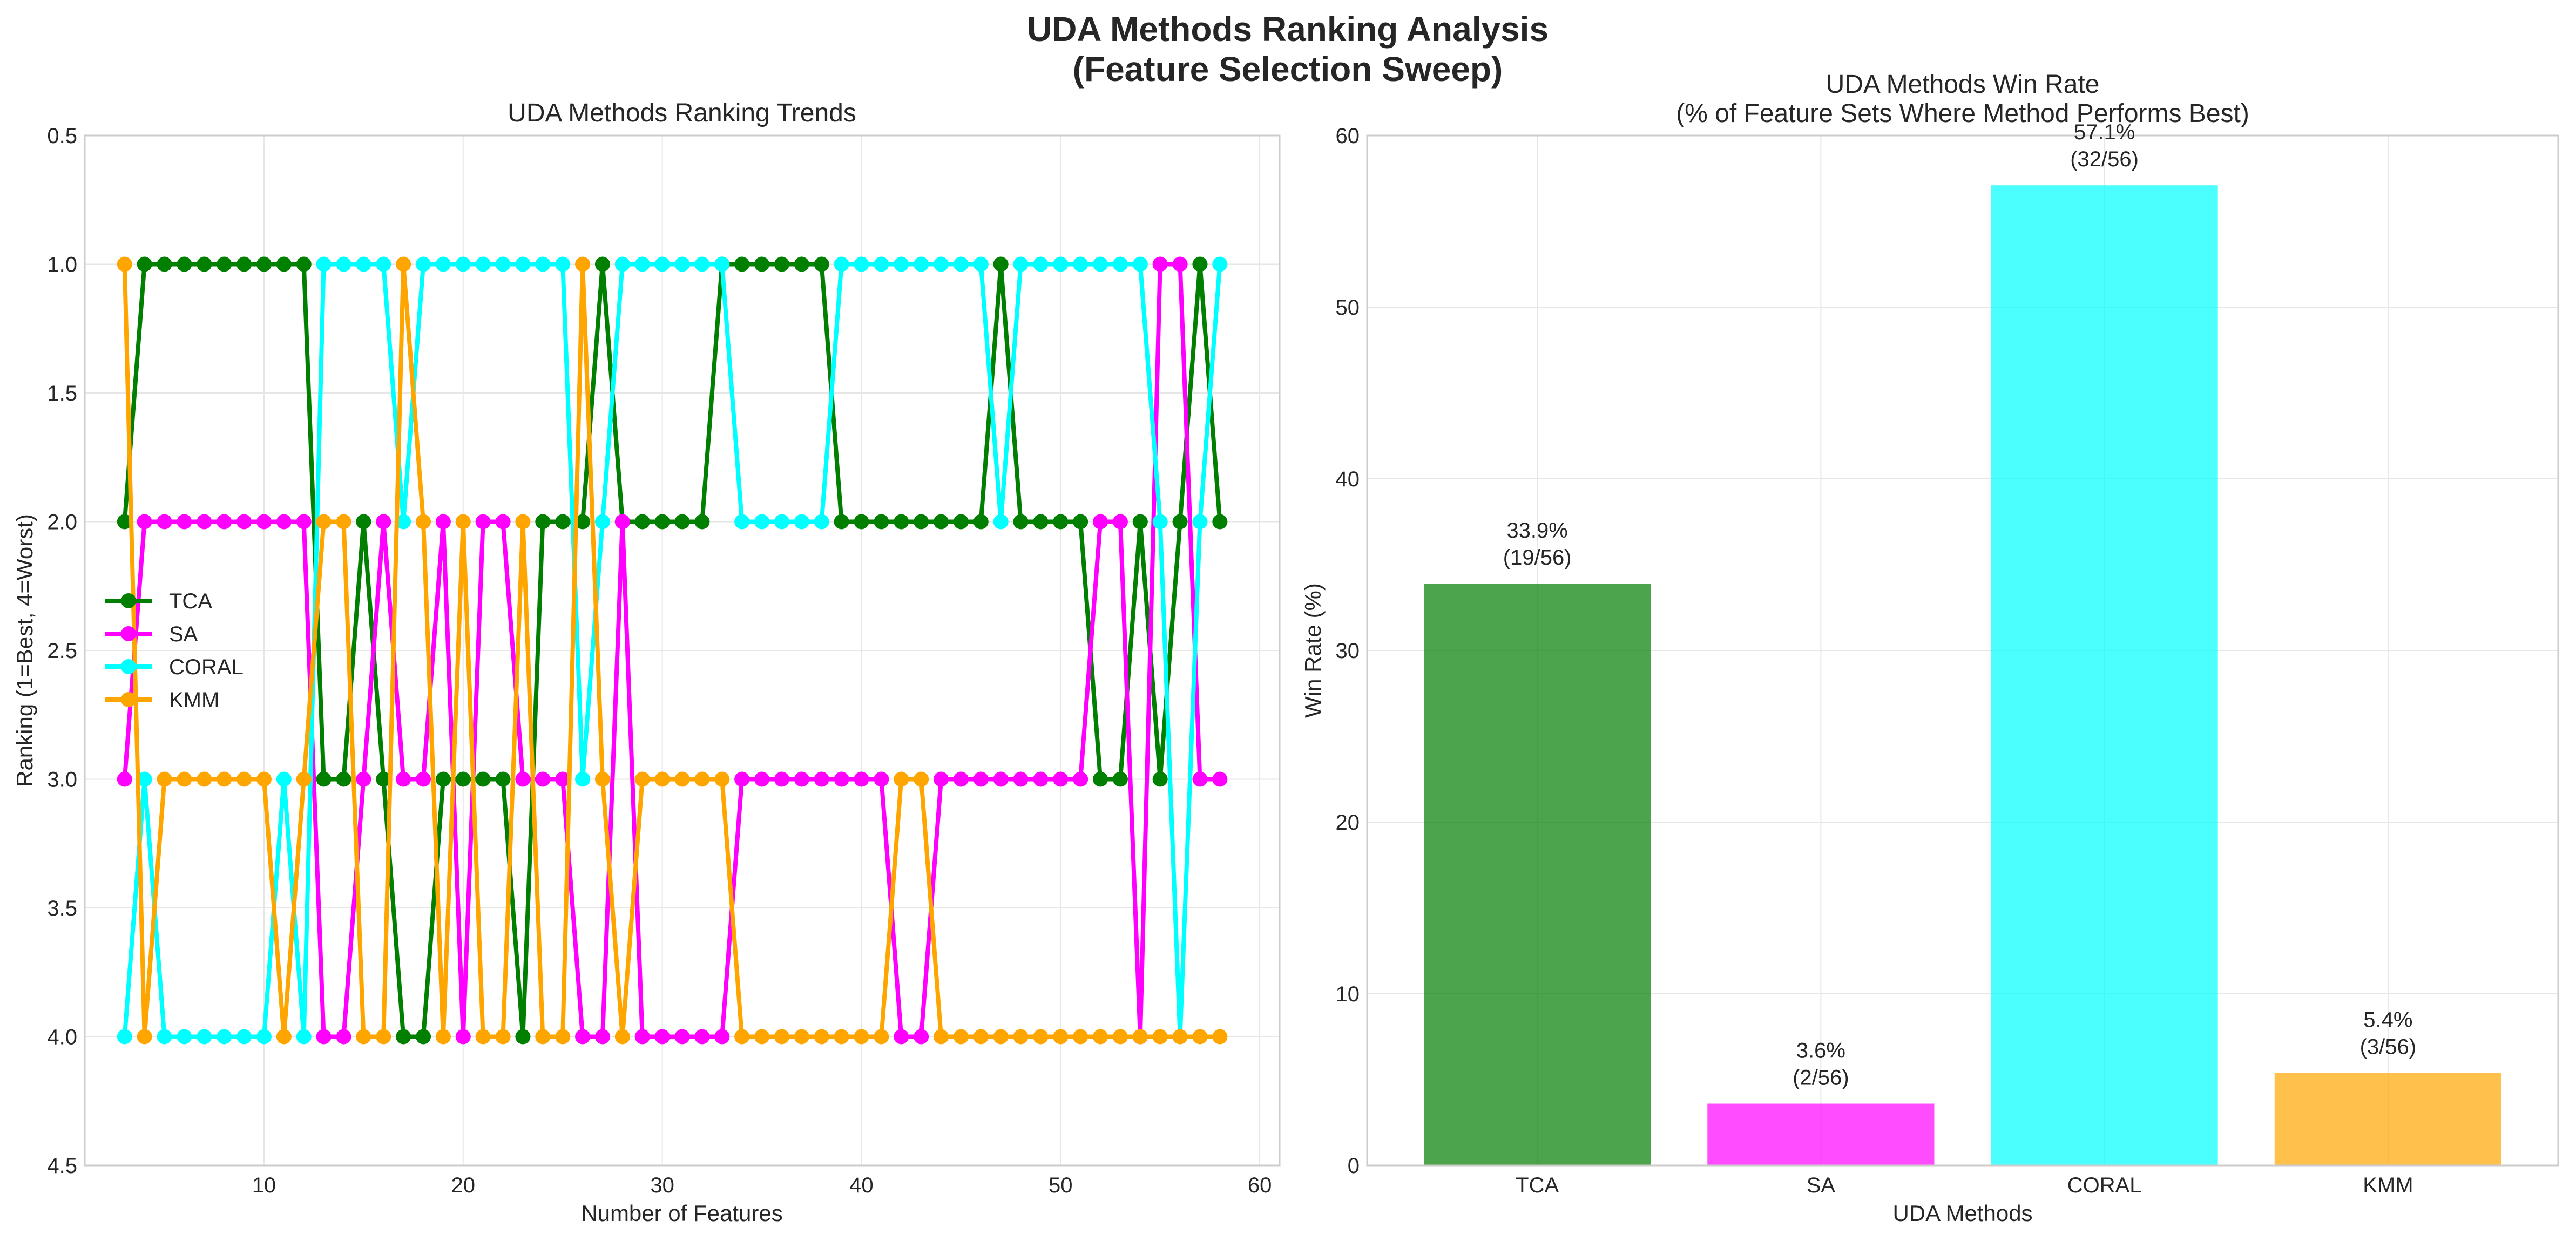 This screenshot has width=2576, height=1241. I want to click on win-rate-x-axis-label: UDA Methods, so click(1962, 1214).